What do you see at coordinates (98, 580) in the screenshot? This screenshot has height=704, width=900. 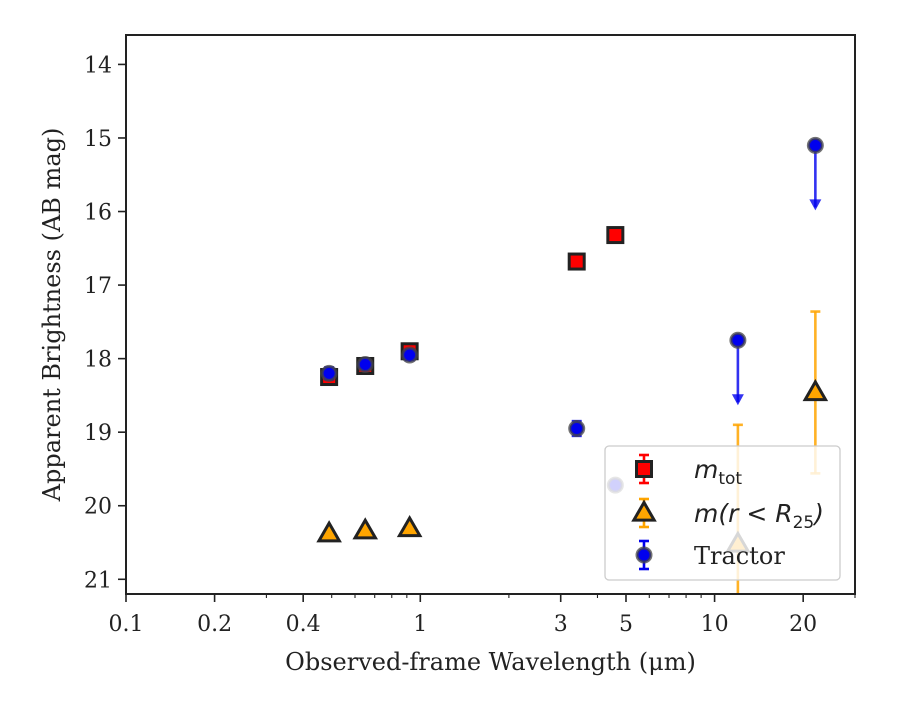 I see `y-tick-label: 21` at bounding box center [98, 580].